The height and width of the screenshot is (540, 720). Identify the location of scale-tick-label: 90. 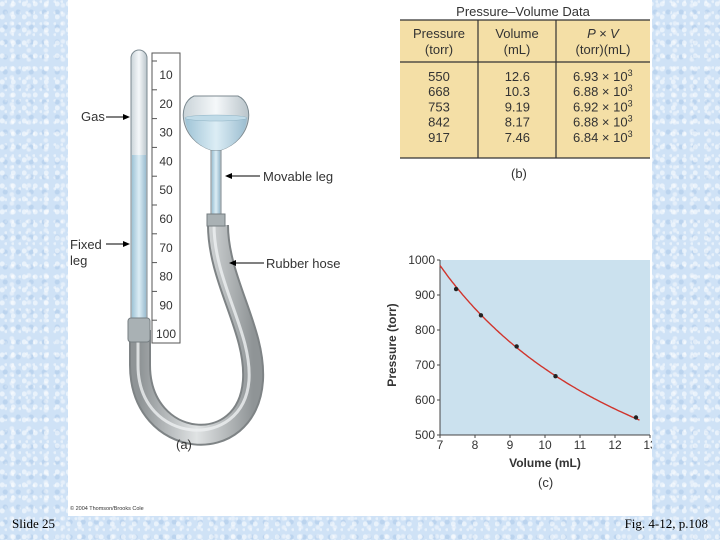
(166, 305).